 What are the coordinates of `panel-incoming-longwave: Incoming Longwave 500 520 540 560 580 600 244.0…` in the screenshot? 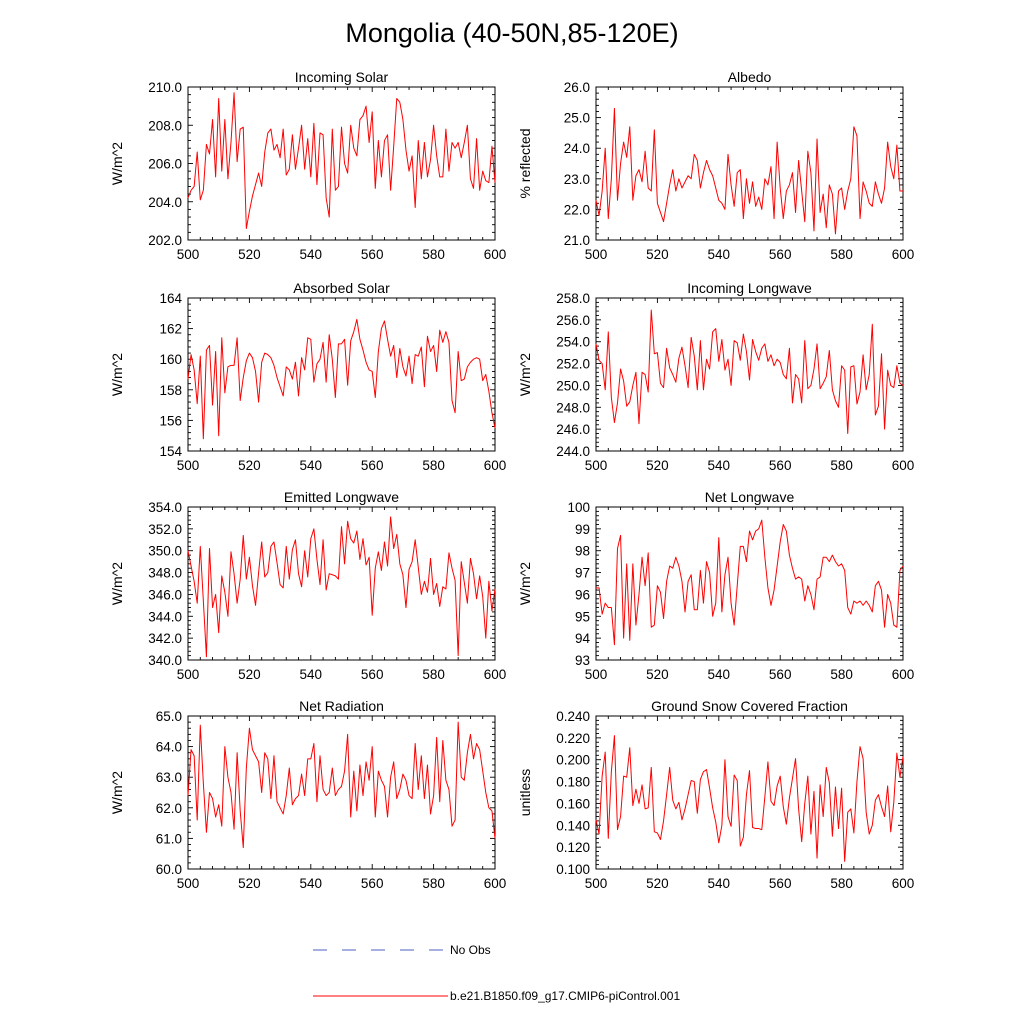 It's located at (715, 376).